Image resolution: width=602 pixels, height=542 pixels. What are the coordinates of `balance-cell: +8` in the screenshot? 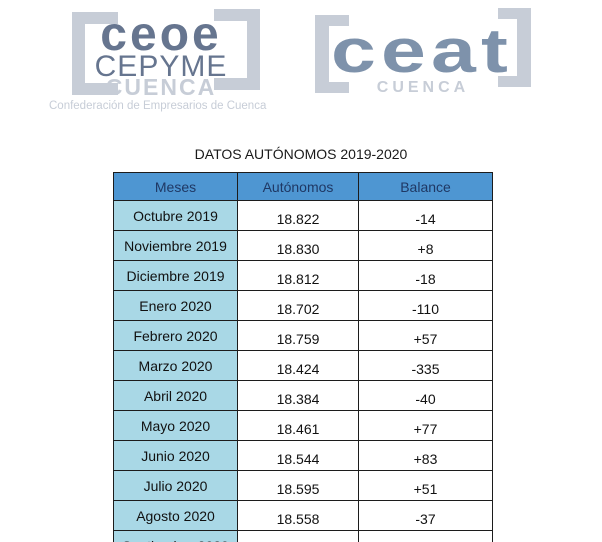 It's located at (425, 245).